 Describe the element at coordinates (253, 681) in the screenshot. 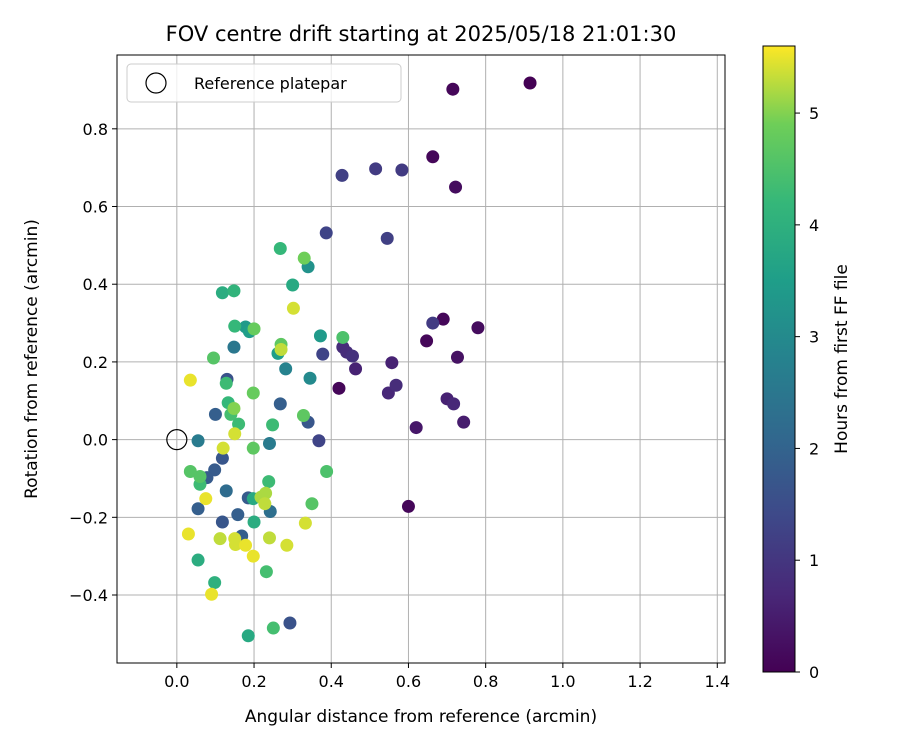

I see `x-tick-label: 0.2` at that location.